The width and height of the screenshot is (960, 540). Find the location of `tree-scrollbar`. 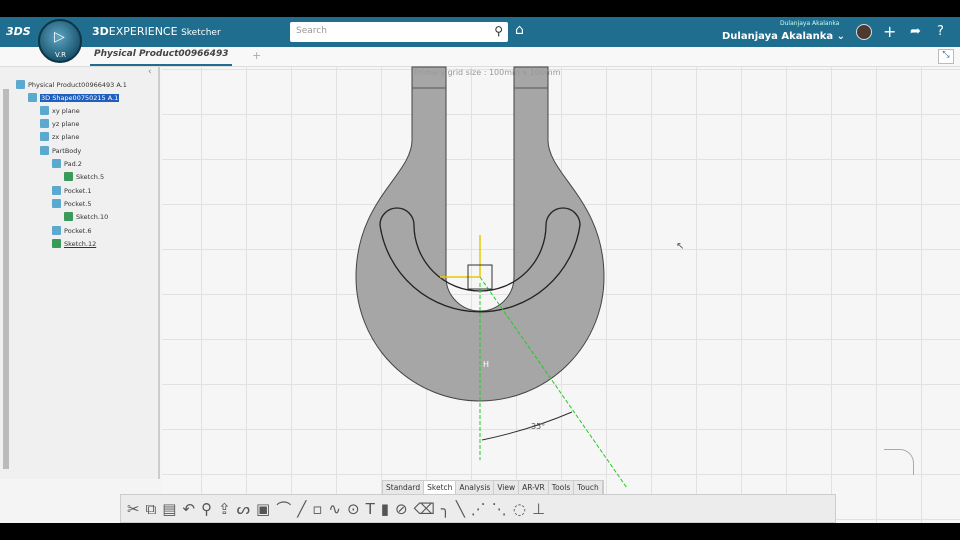

tree-scrollbar is located at coordinates (6, 279).